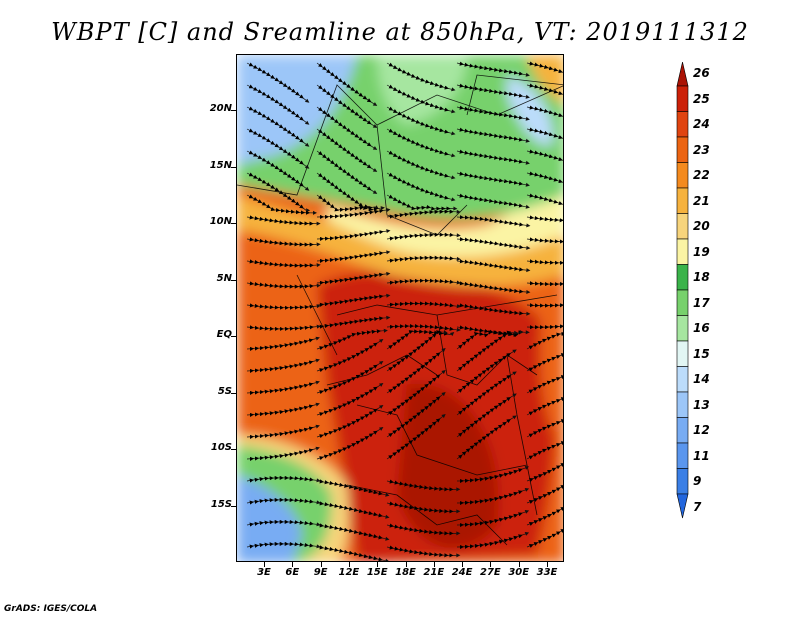  I want to click on lon-label: 6E, so click(292, 572).